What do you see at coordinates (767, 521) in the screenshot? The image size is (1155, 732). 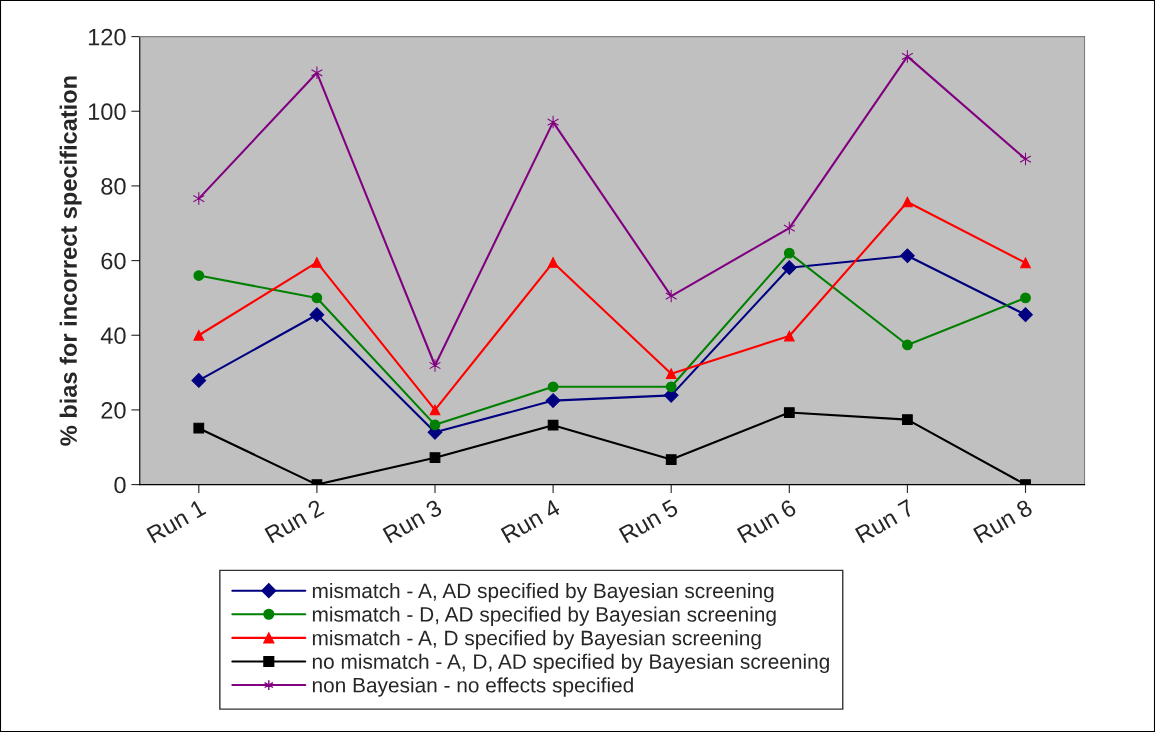 I see `x-tick-label: Run 6` at bounding box center [767, 521].